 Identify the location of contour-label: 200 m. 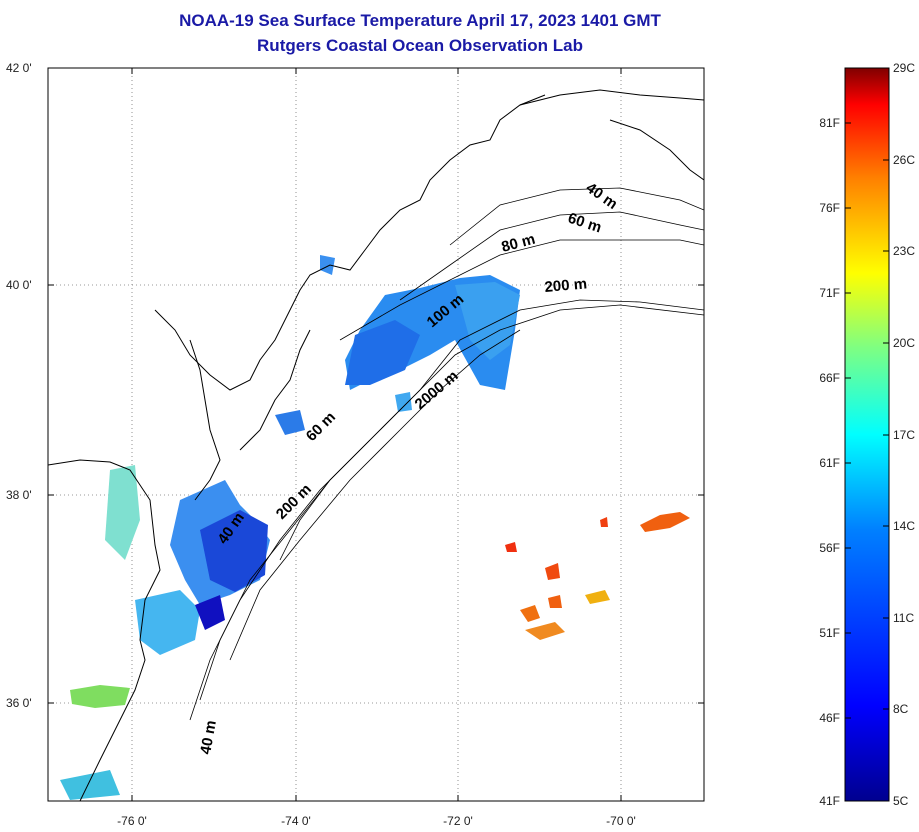
(566, 285).